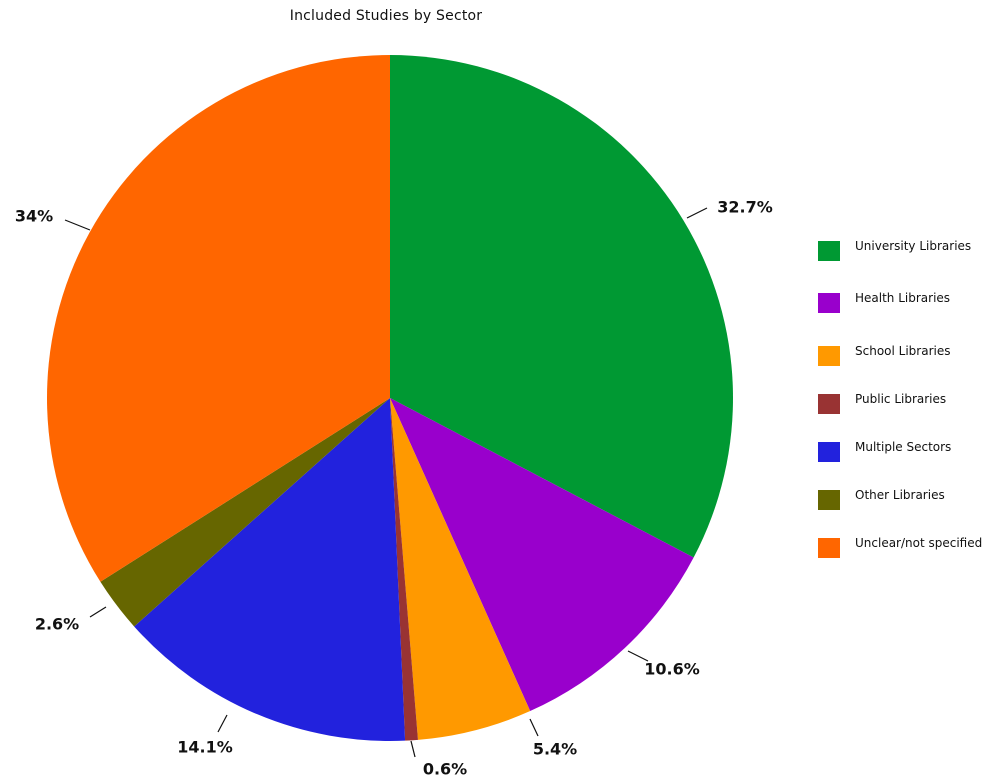 This screenshot has height=778, width=992. What do you see at coordinates (460, 569) in the screenshot?
I see `pie-slice-school-libraries` at bounding box center [460, 569].